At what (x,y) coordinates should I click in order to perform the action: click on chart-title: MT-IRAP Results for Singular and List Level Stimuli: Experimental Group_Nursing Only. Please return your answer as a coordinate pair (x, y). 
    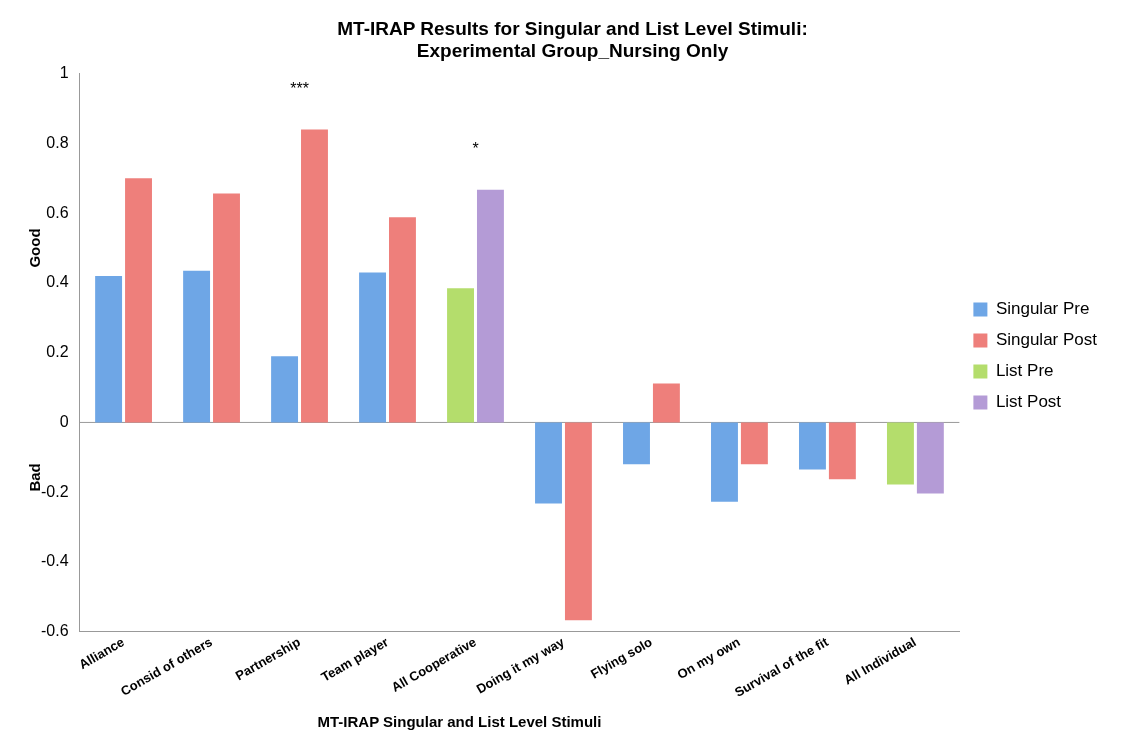
    Looking at the image, I should click on (572, 39).